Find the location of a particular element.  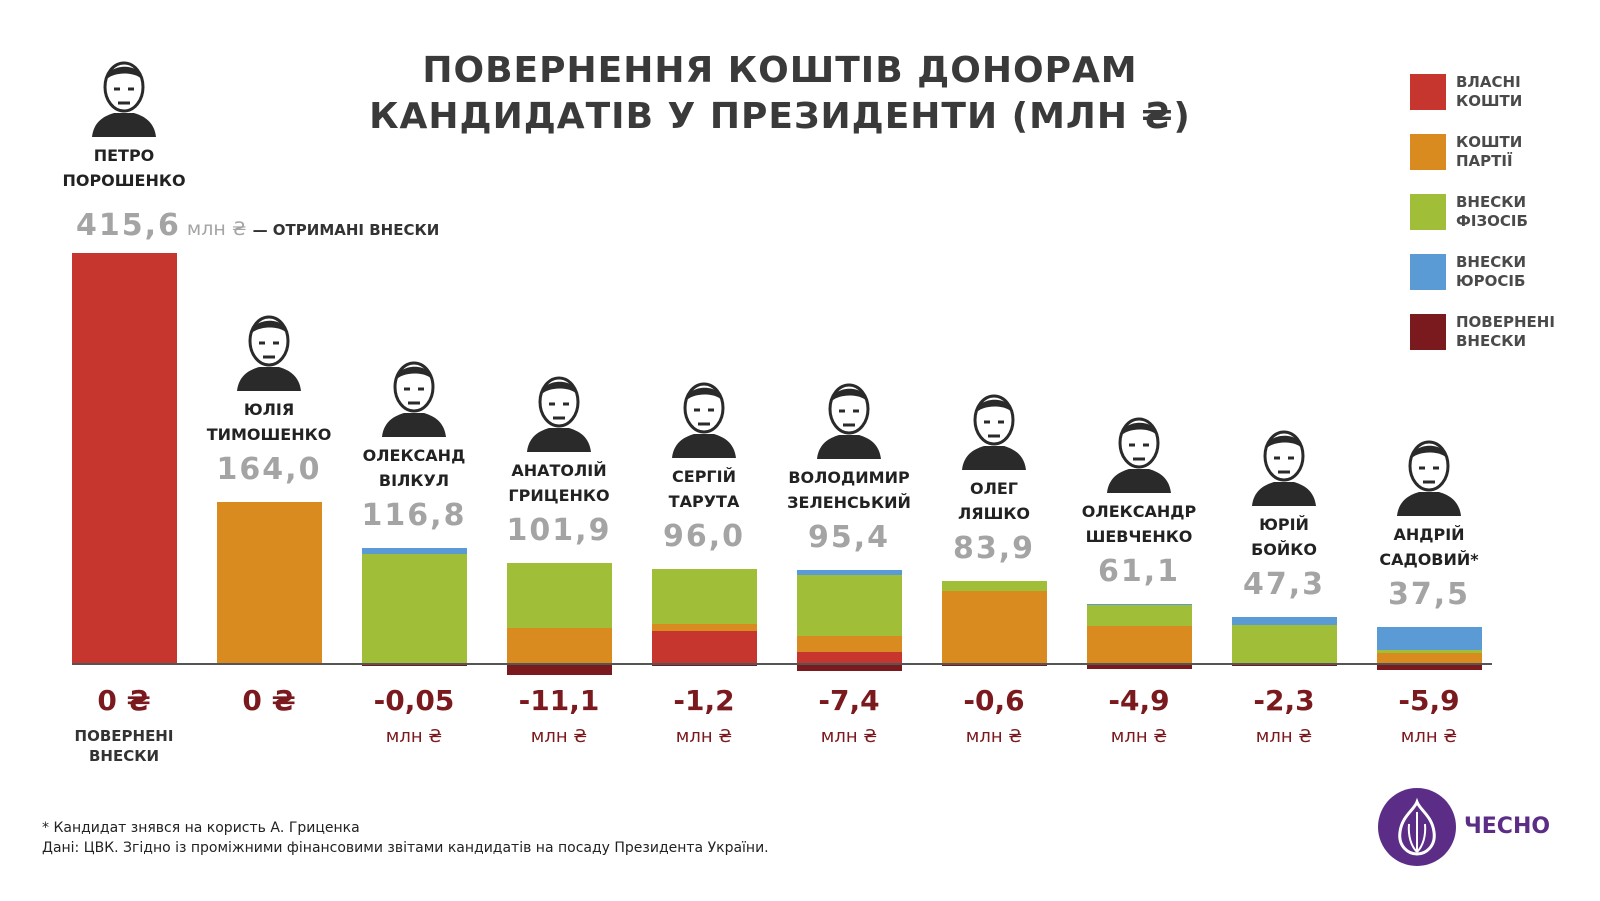

total-label: 415,6 млн ₴ — ОТРИМАНІ ВНЕСКИ is located at coordinates (257, 225).